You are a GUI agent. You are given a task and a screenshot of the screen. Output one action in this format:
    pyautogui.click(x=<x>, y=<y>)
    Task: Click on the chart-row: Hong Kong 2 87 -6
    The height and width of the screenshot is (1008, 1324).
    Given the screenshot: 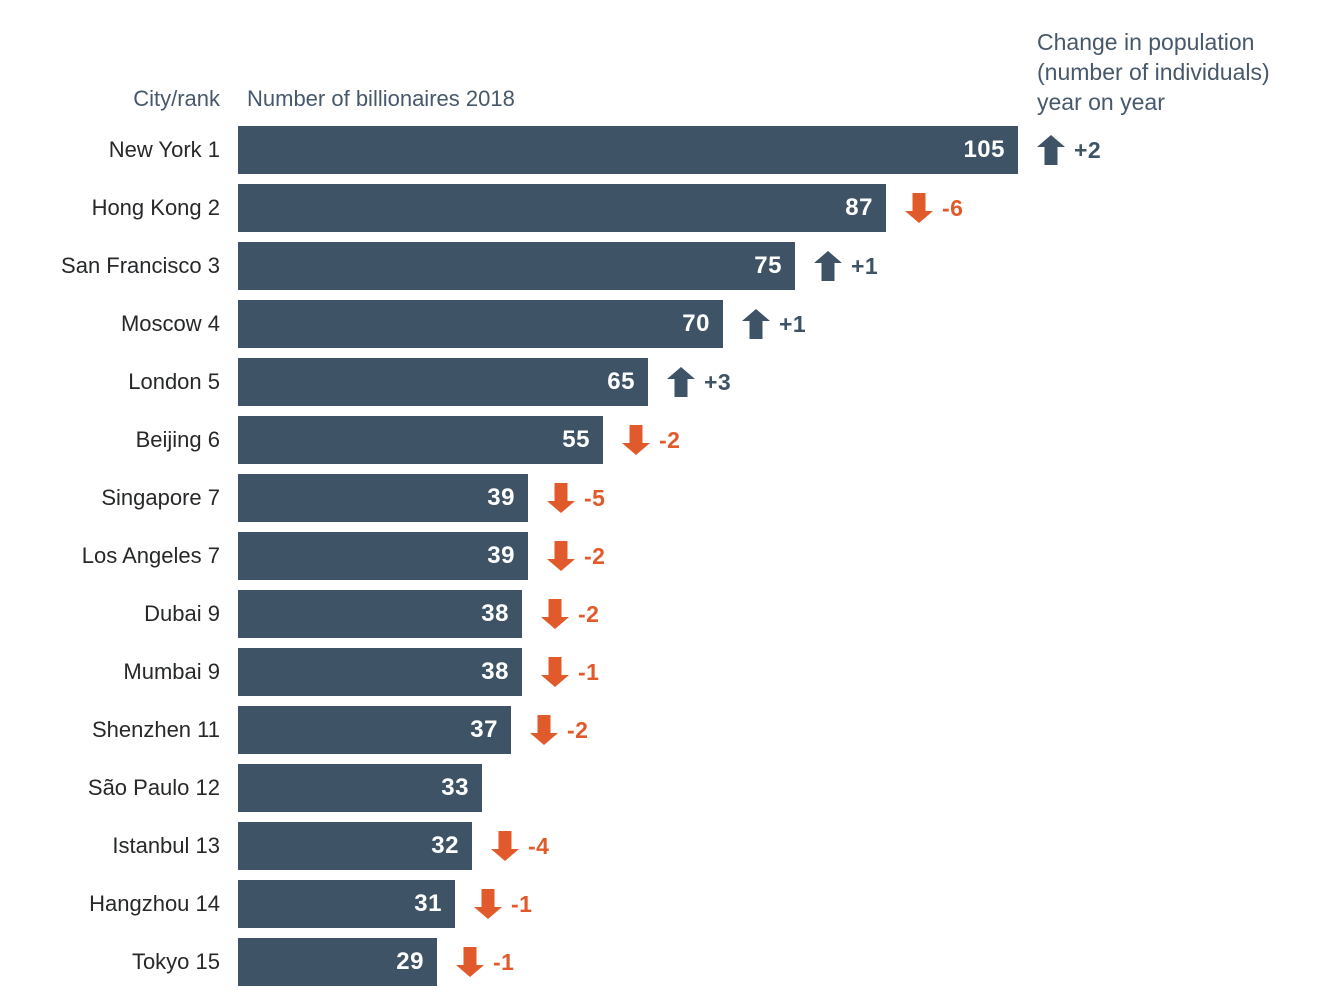 What is the action you would take?
    pyautogui.click(x=550, y=208)
    